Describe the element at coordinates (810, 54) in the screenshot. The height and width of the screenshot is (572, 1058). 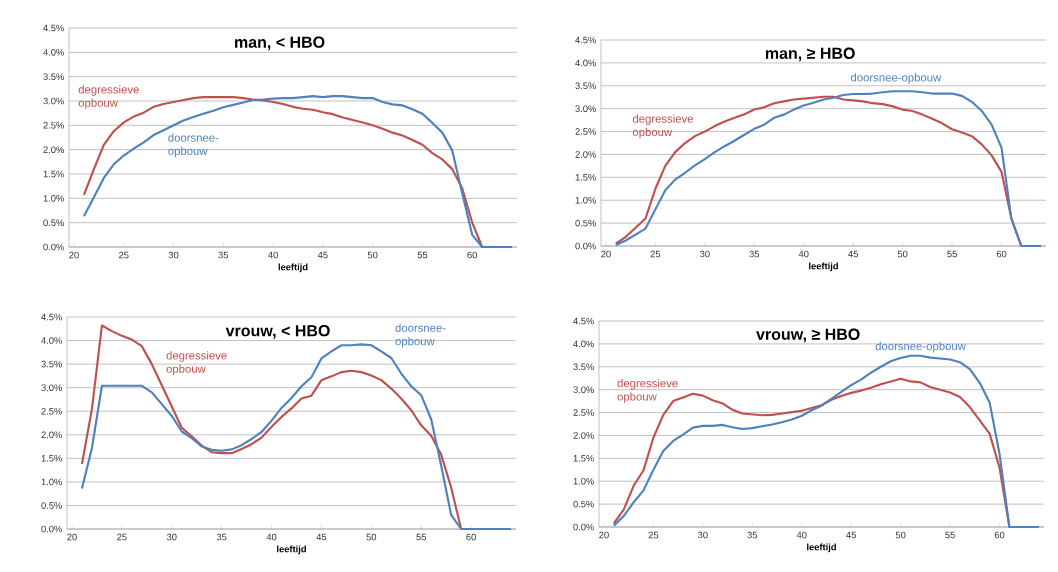
I see `chart-title: man, ≥ HBO` at that location.